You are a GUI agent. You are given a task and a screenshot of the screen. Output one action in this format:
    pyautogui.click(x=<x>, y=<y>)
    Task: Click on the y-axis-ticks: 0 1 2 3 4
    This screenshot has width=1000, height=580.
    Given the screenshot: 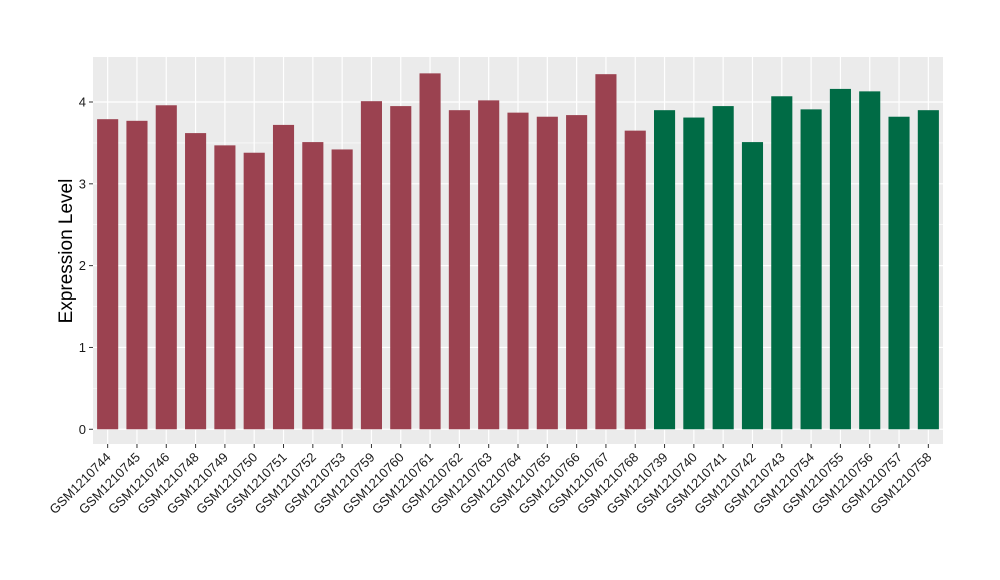 What is the action you would take?
    pyautogui.click(x=86, y=266)
    